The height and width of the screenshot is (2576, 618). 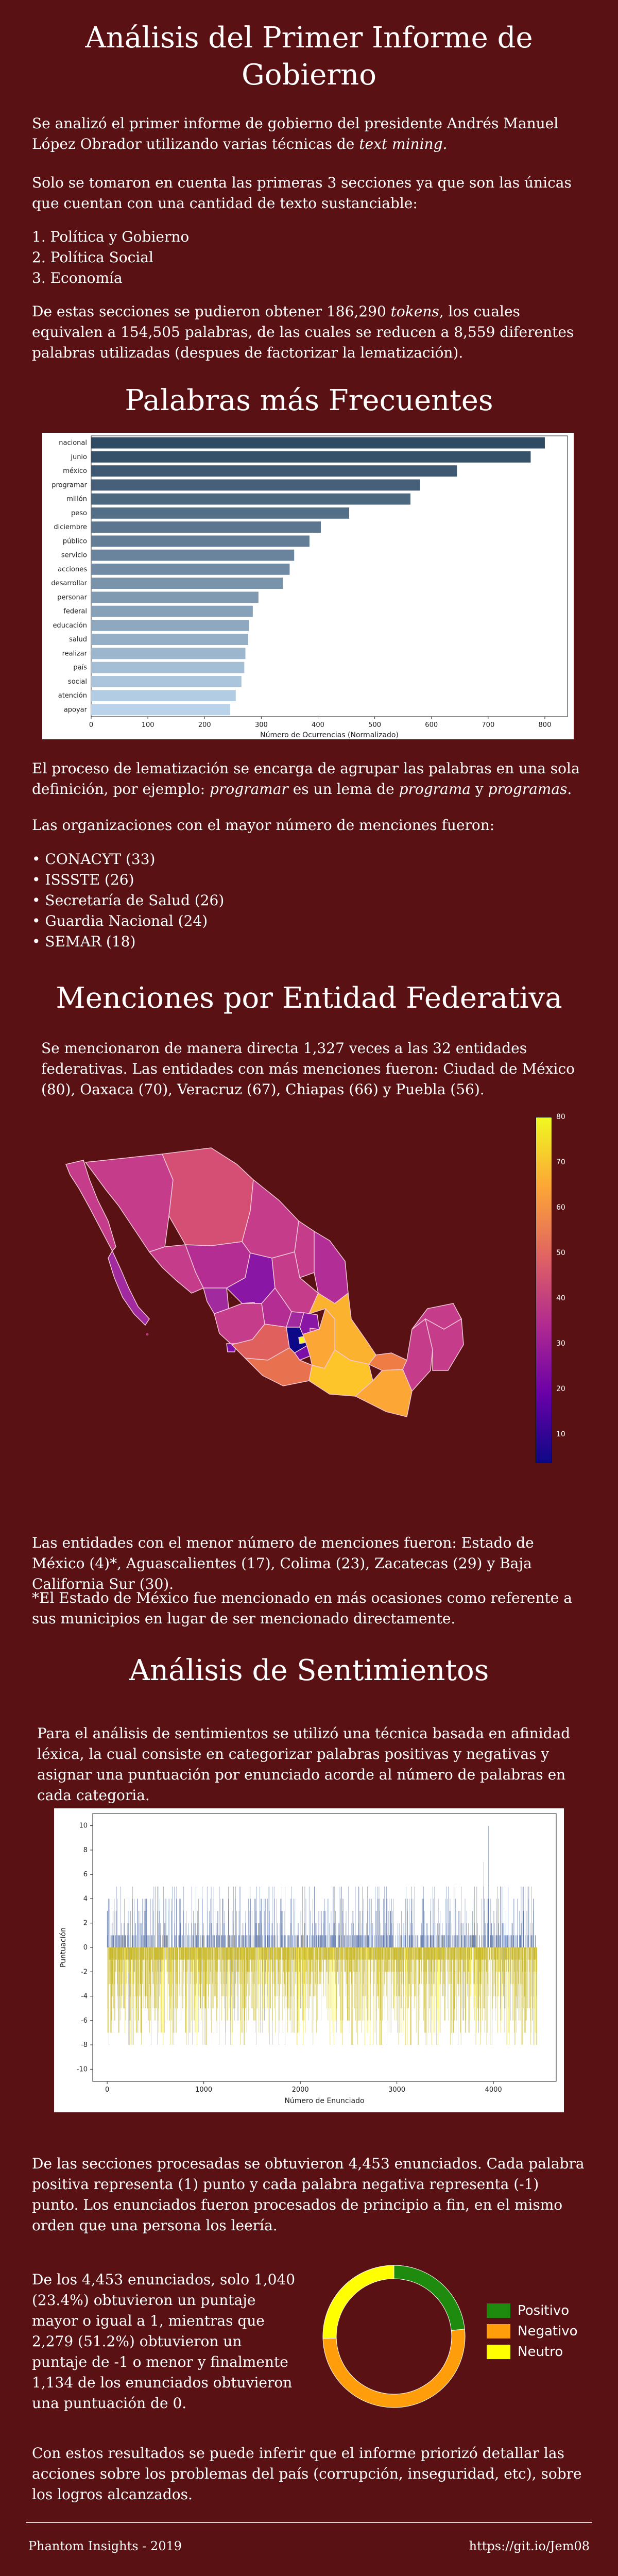 What do you see at coordinates (84, 1972) in the screenshot?
I see `y-tick-label: -2` at bounding box center [84, 1972].